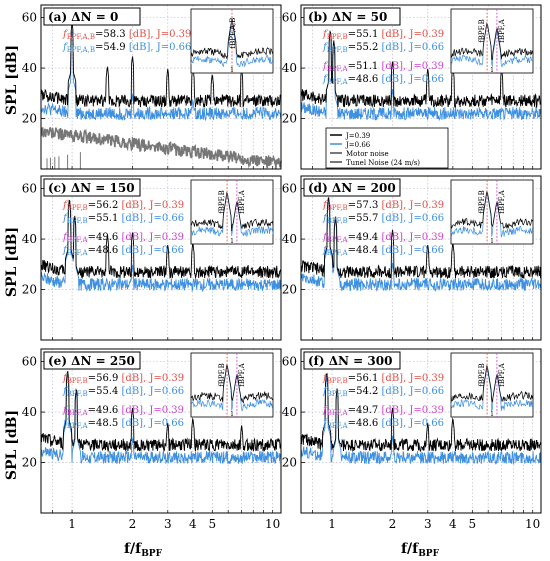 Image resolution: width=550 pixels, height=561 pixels. I want to click on panel-title: (d) ΔN = 200, so click(352, 188).